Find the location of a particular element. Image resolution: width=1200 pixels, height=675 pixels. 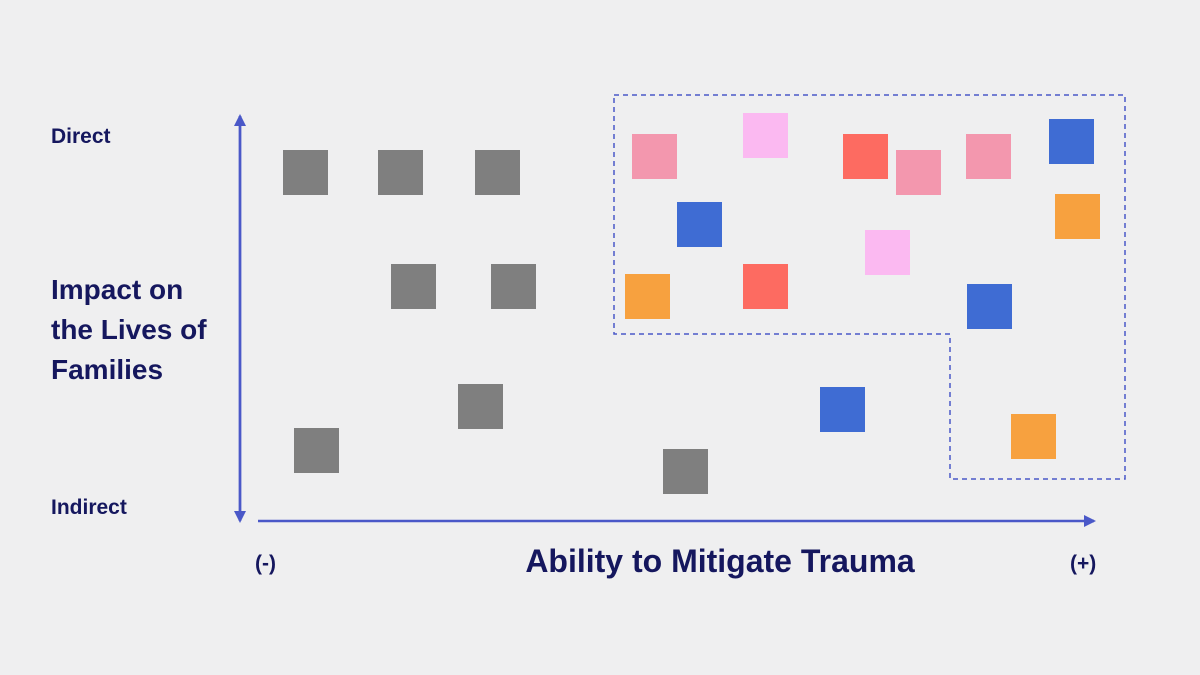

y-axis-title-line: Families is located at coordinates (107, 369).